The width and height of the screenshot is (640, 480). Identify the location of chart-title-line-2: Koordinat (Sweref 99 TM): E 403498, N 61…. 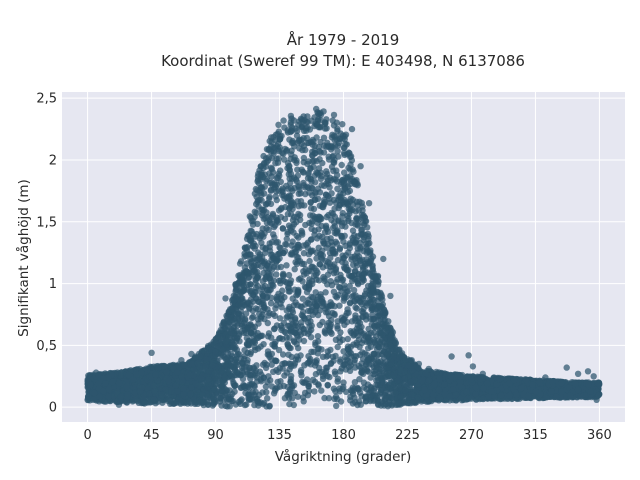
(343, 61).